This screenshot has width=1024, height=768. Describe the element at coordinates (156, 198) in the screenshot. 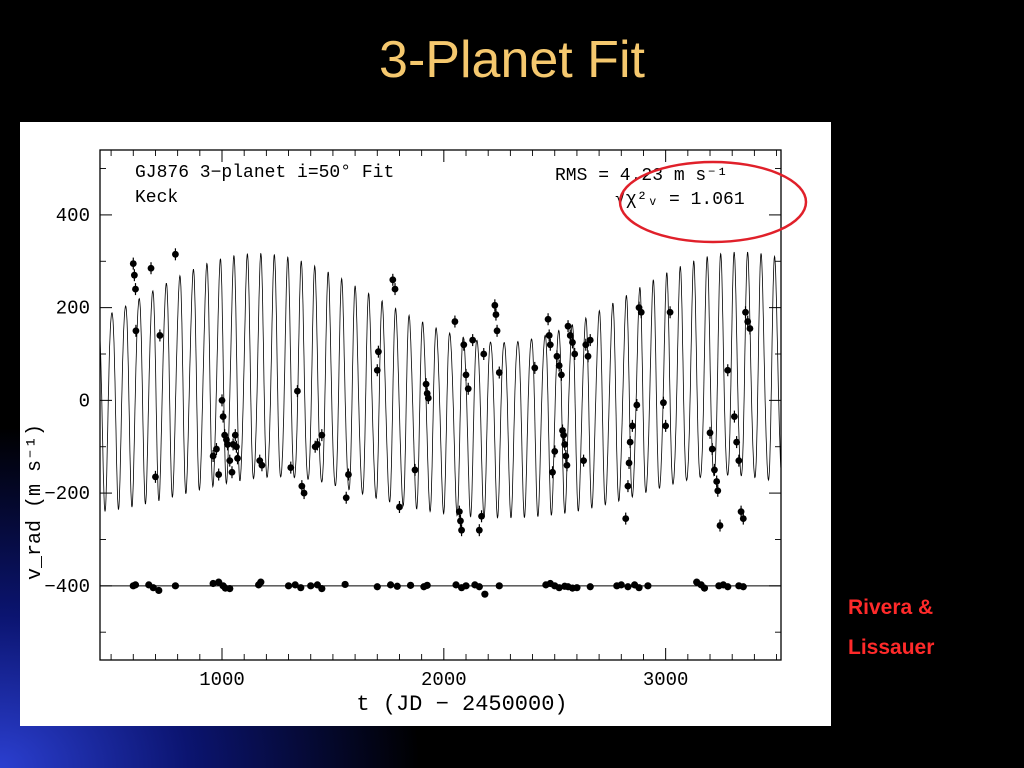

I see `annotation-instrument: Keck` at that location.